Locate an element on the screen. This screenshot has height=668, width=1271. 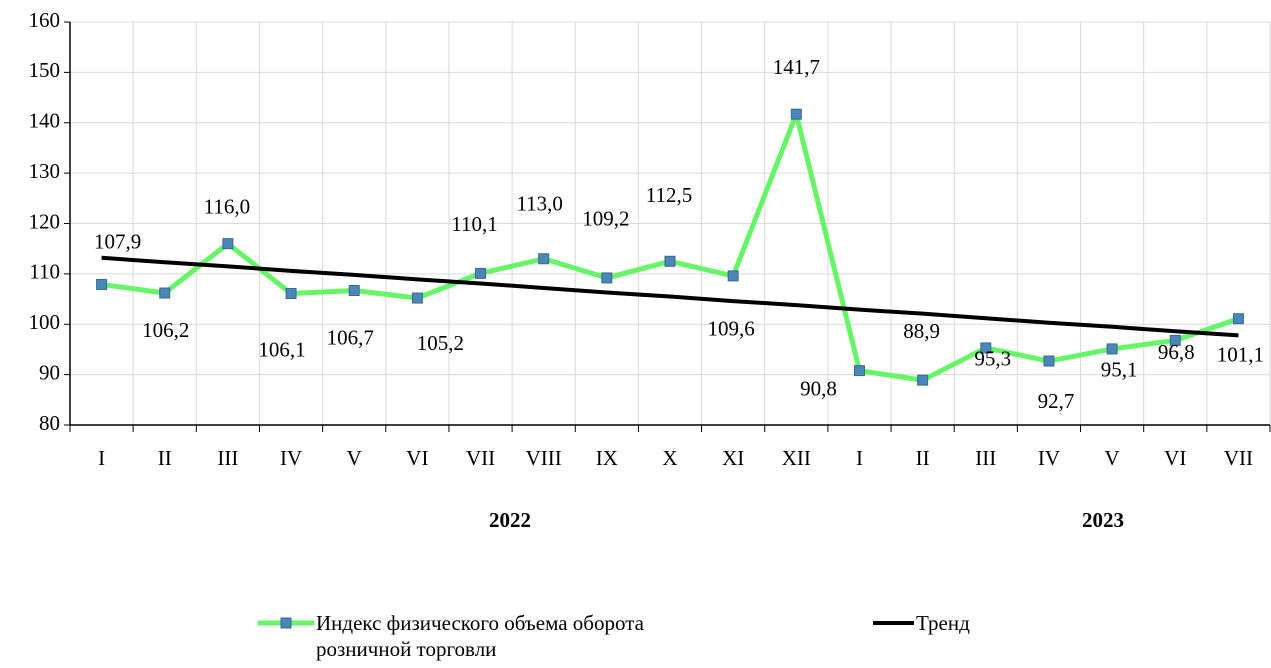
data-label: 96,8 is located at coordinates (1176, 352).